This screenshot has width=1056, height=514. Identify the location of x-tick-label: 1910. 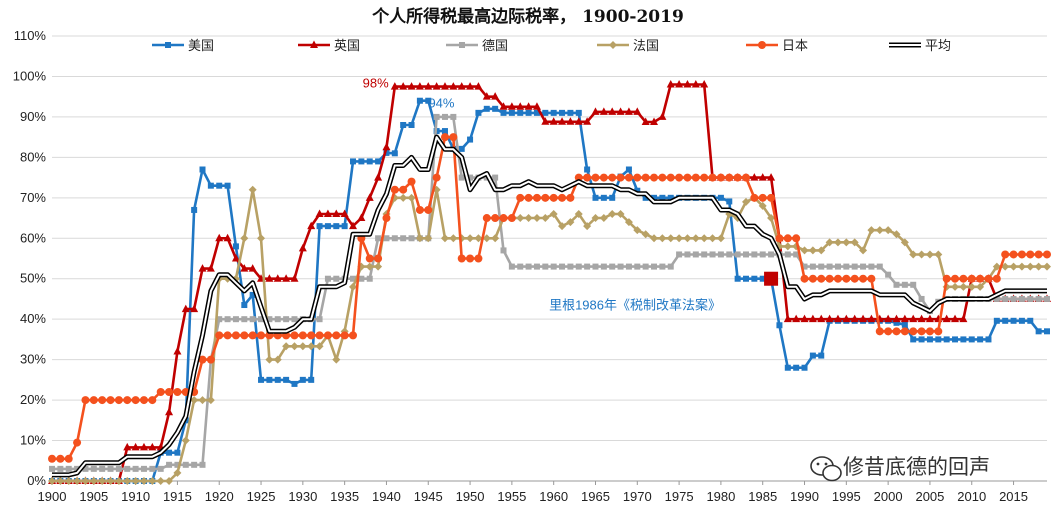
(135, 496).